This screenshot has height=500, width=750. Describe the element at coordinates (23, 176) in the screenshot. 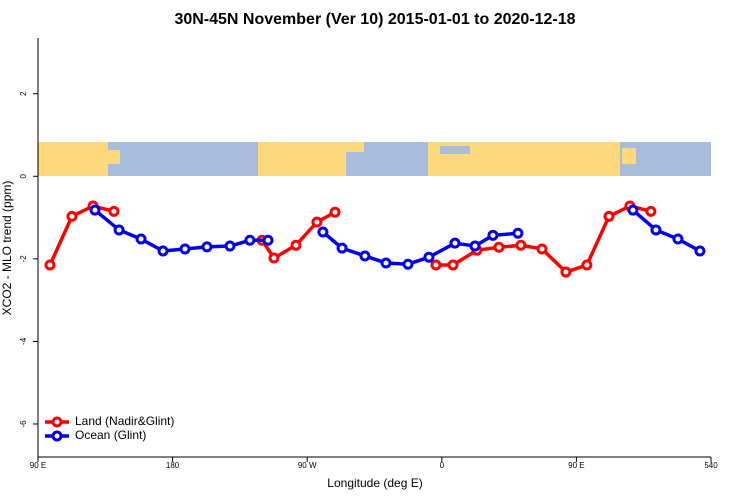

I see `y-tick-label: 0` at that location.